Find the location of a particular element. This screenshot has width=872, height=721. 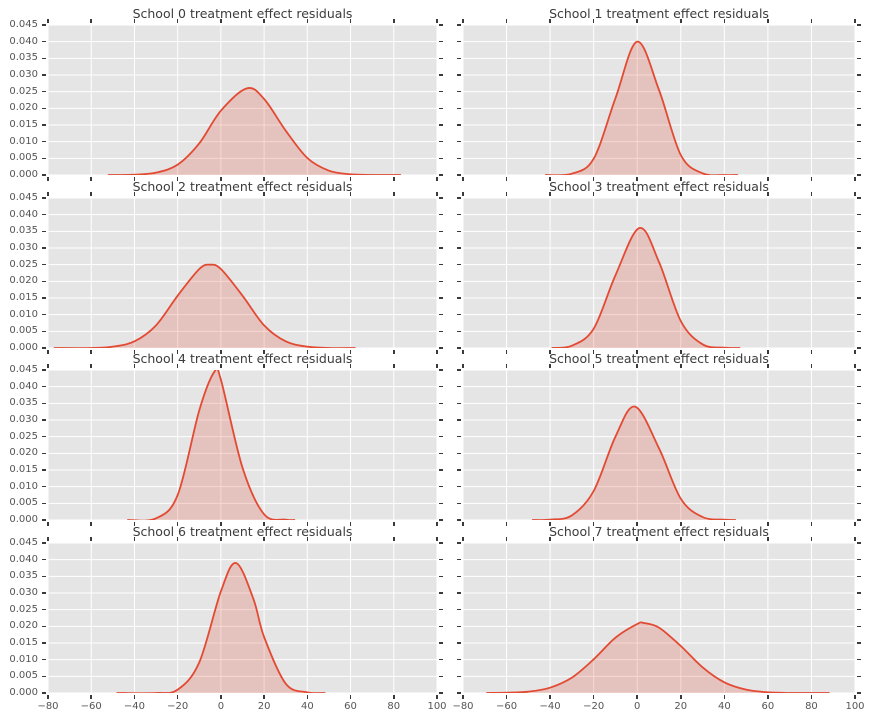

xtick-label: −60 is located at coordinates (91, 706).